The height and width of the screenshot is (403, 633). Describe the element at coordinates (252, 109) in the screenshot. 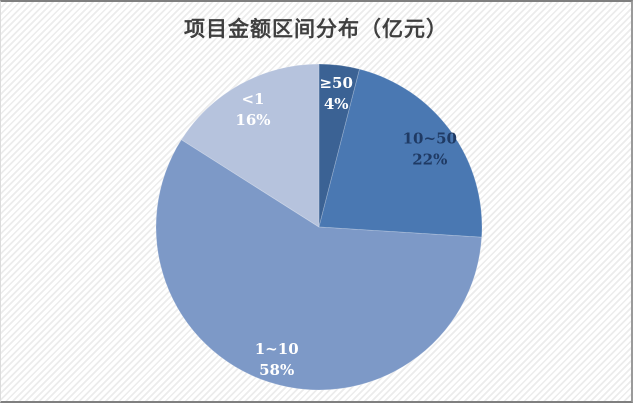

I see `pie-slice-label: <1 16%` at that location.